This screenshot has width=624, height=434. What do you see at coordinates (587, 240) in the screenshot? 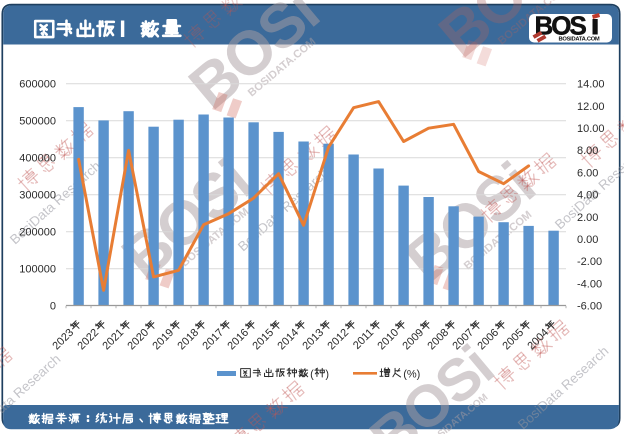
I see `svg-text: 0.00` at bounding box center [587, 240].